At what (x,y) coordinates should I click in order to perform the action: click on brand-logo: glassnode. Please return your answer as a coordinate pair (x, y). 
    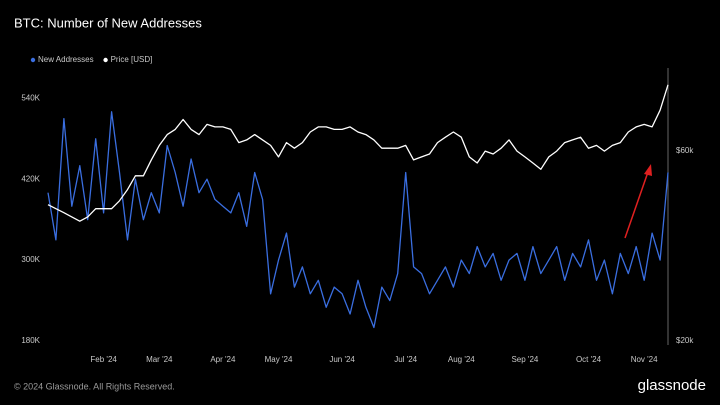
    Looking at the image, I should click on (672, 385).